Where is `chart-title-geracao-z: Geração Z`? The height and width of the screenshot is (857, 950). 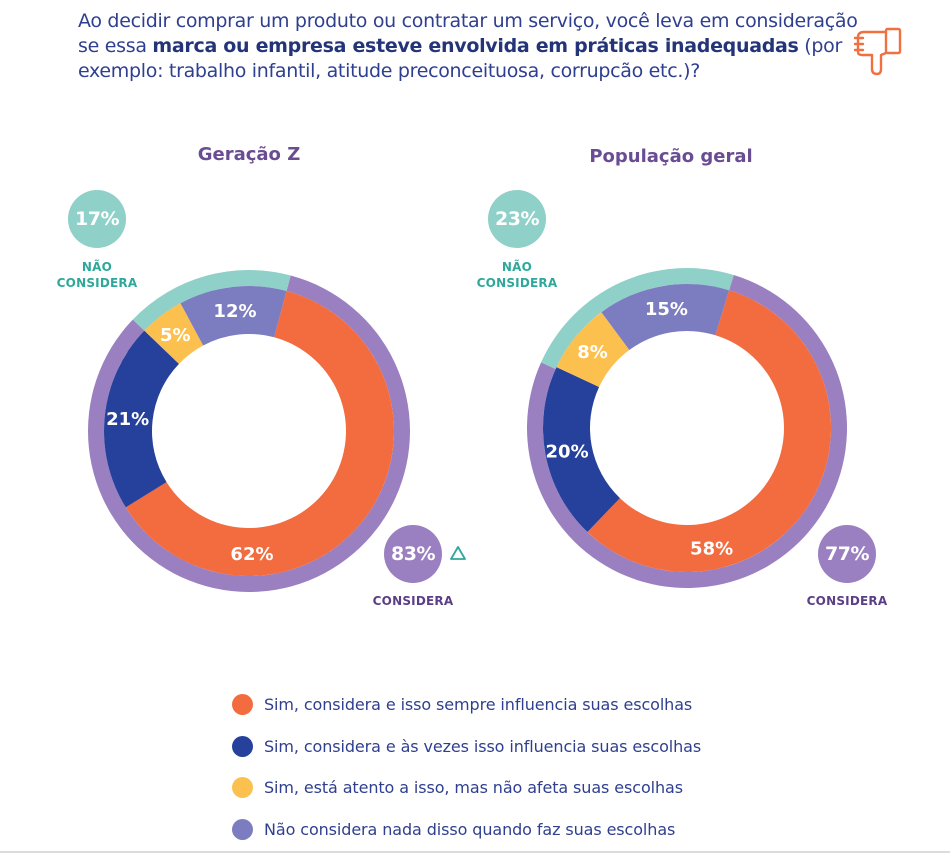 chart-title-geracao-z: Geração Z is located at coordinates (249, 154).